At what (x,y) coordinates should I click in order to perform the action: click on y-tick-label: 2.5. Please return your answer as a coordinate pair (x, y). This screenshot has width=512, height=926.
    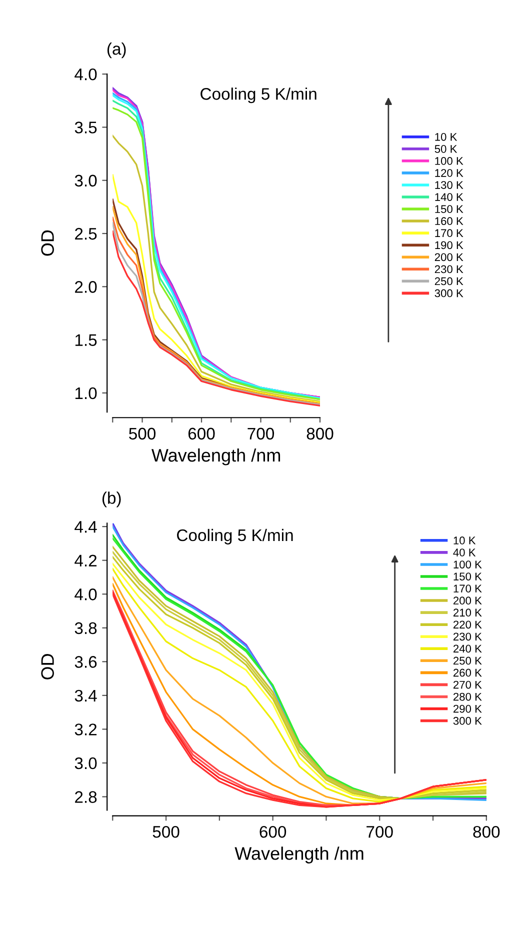
    Looking at the image, I should click on (86, 234).